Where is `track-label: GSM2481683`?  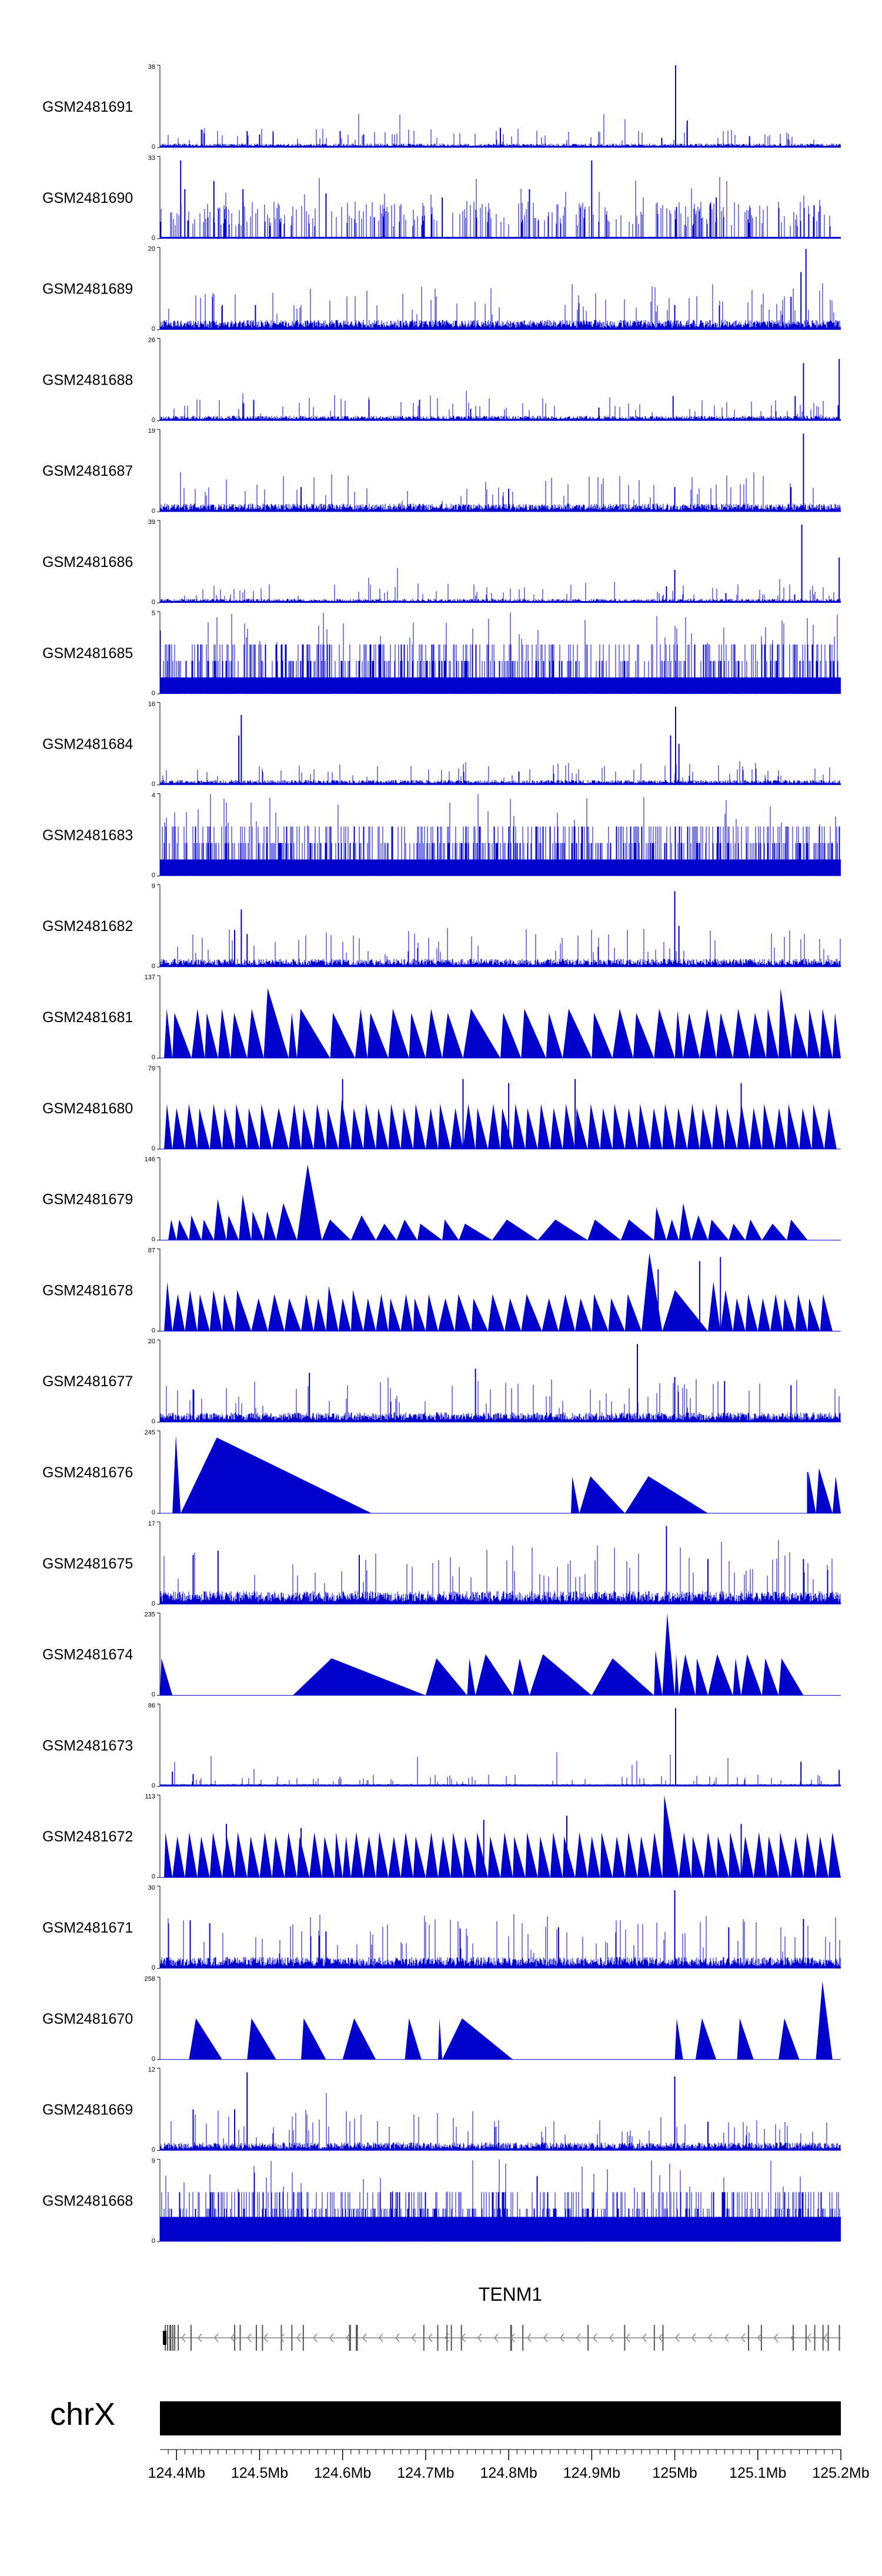
track-label: GSM2481683 is located at coordinates (87, 835).